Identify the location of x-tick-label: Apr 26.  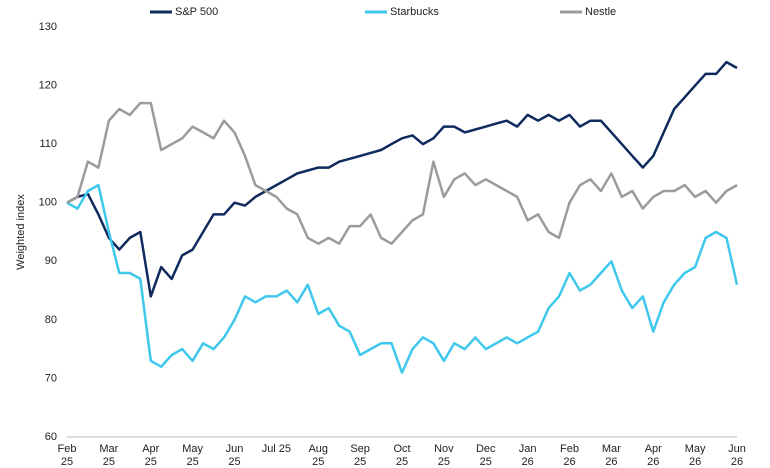
(653, 455).